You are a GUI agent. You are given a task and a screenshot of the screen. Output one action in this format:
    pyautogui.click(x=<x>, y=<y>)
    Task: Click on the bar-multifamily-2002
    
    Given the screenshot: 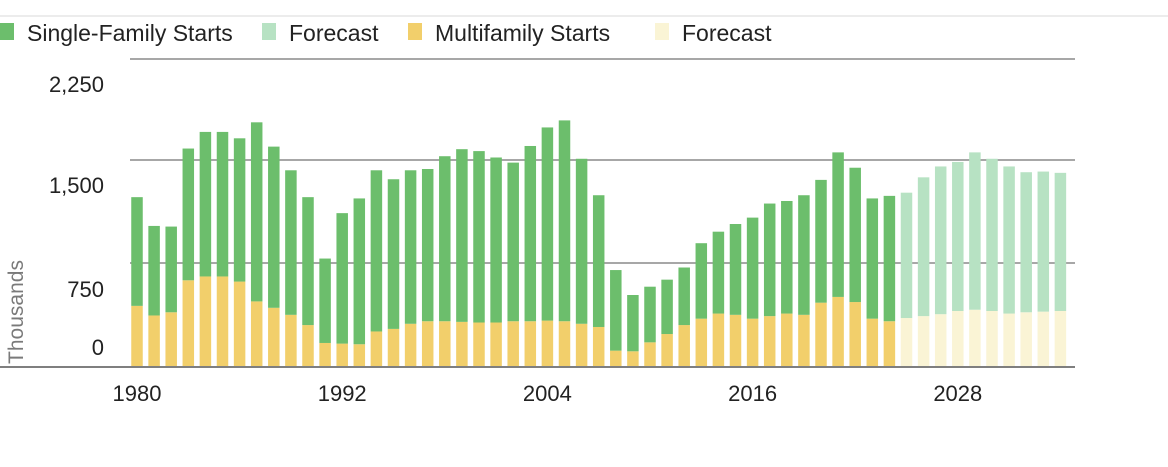 What is the action you would take?
    pyautogui.click(x=513, y=343)
    